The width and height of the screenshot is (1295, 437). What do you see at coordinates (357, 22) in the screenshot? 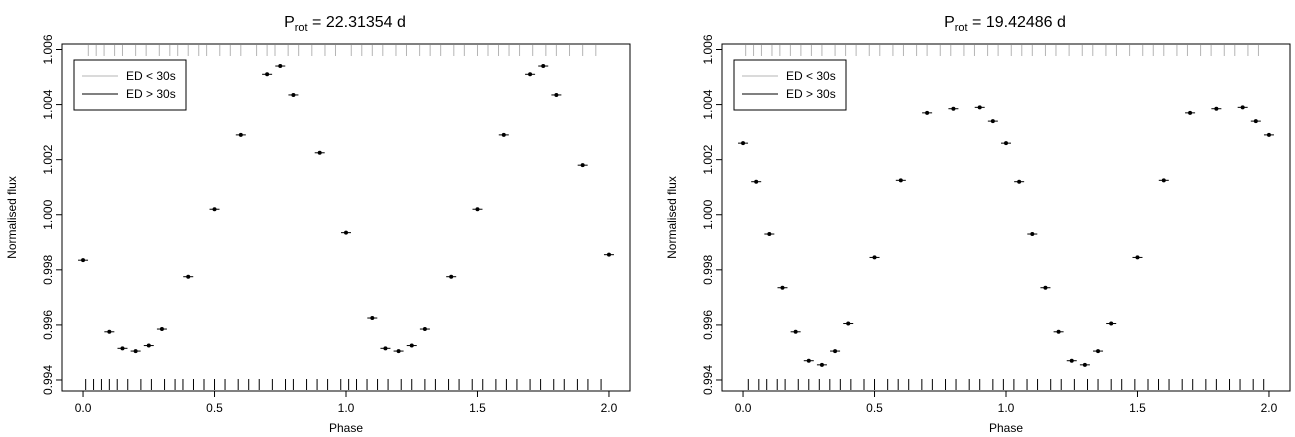
I see `title-rest: = 22.31354 d` at bounding box center [357, 22].